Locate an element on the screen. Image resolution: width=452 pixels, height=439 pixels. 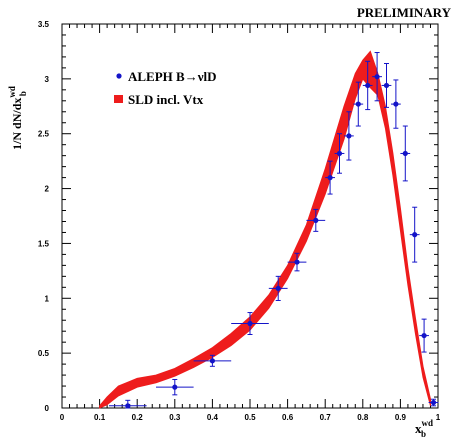
y-tick-label: 1 is located at coordinates (47, 298).